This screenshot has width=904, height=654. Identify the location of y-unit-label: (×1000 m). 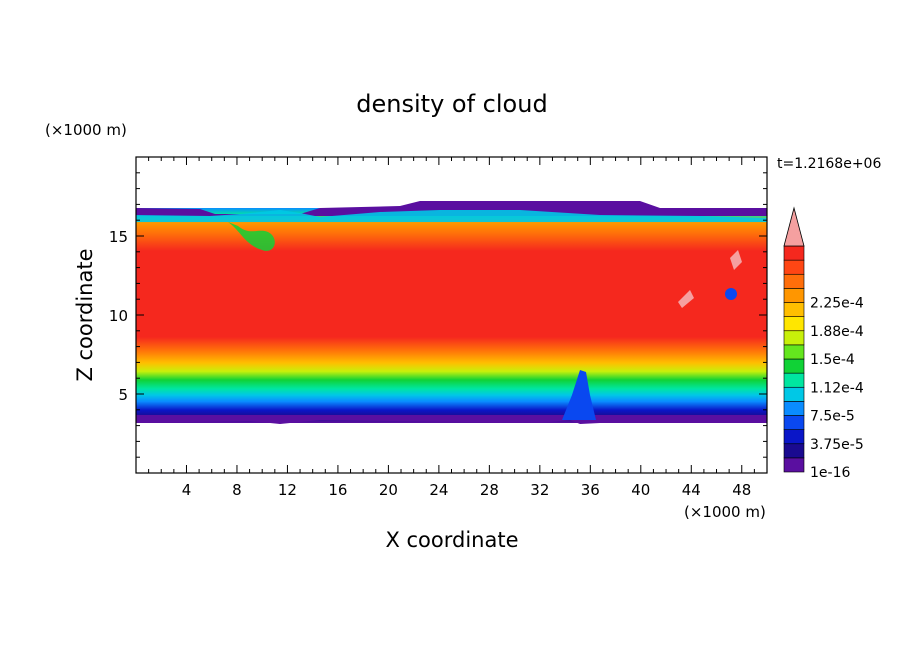
(86, 130).